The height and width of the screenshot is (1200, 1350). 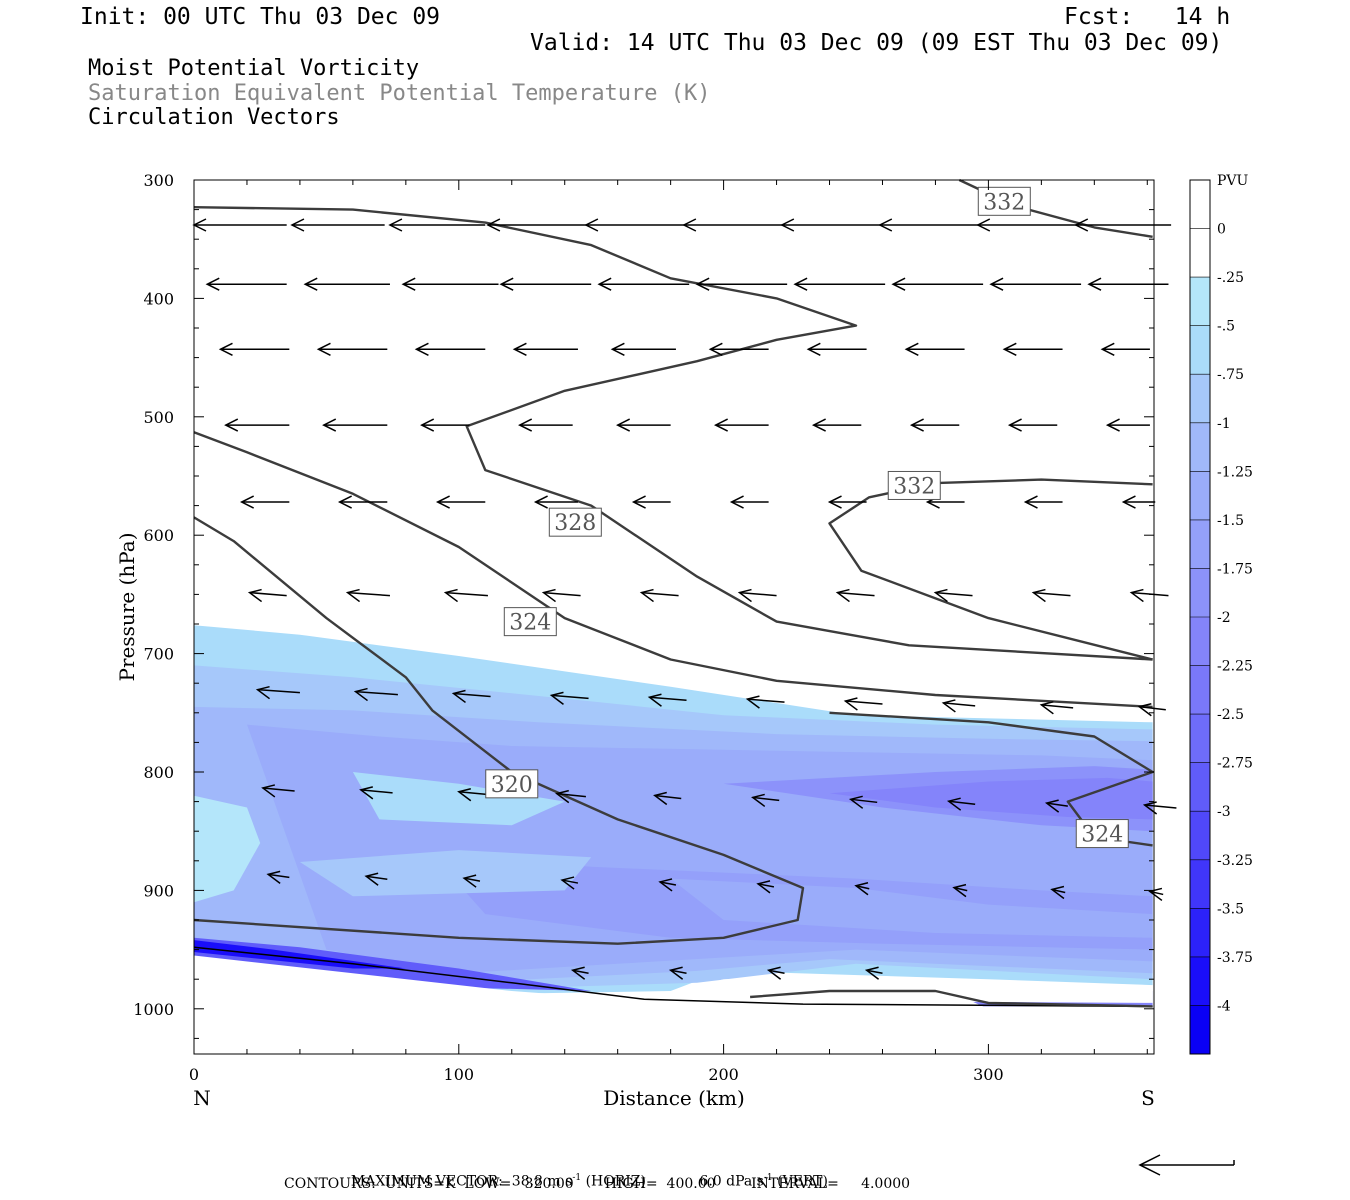 What do you see at coordinates (530, 623) in the screenshot?
I see `contour-label-text: 324` at bounding box center [530, 623].